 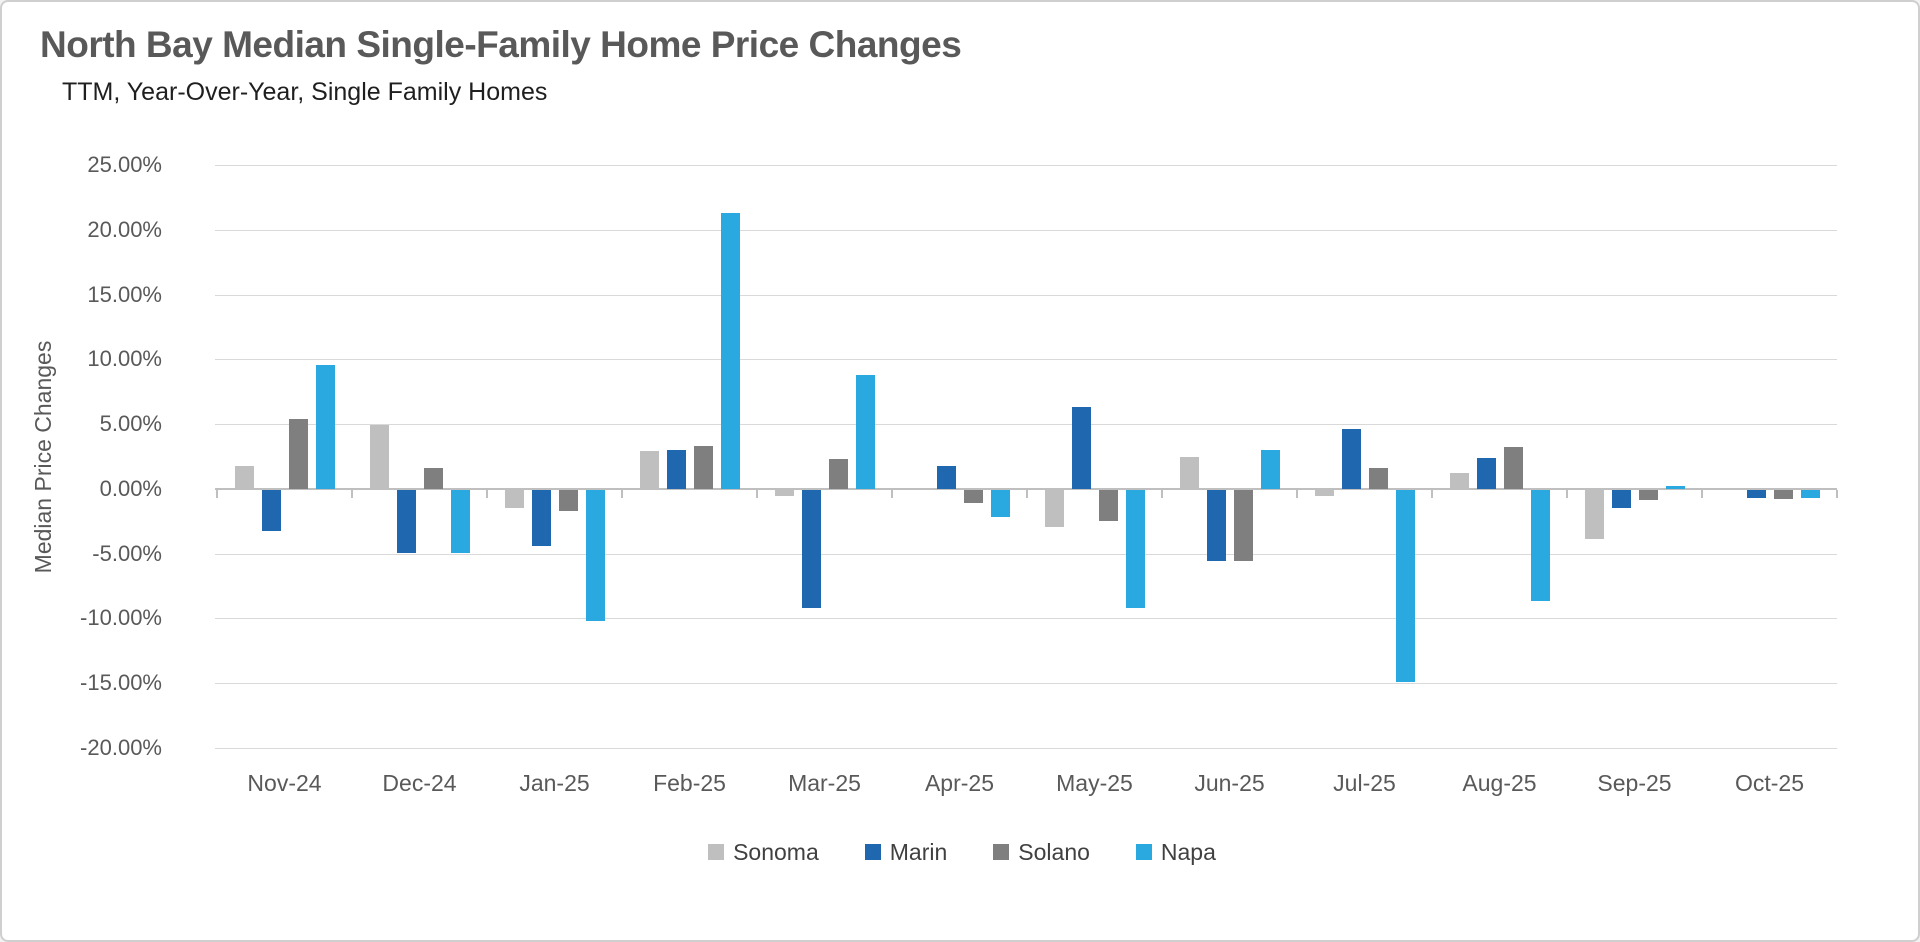 I want to click on y-tick-label: -15.00%, so click(x=121, y=683).